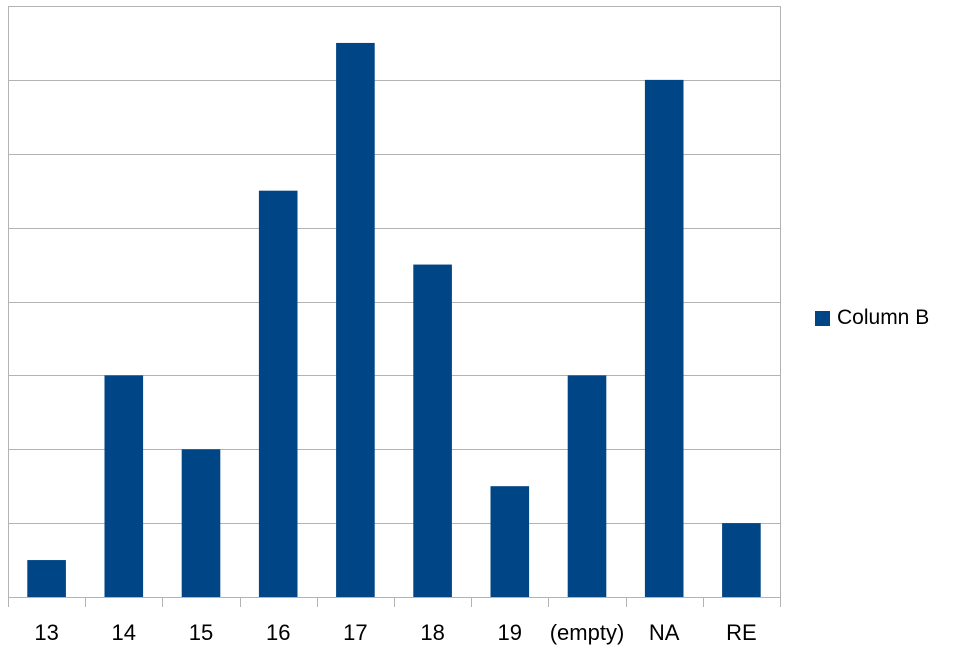 The image size is (955, 654). What do you see at coordinates (664, 632) in the screenshot?
I see `x-tick-label: NA` at bounding box center [664, 632].